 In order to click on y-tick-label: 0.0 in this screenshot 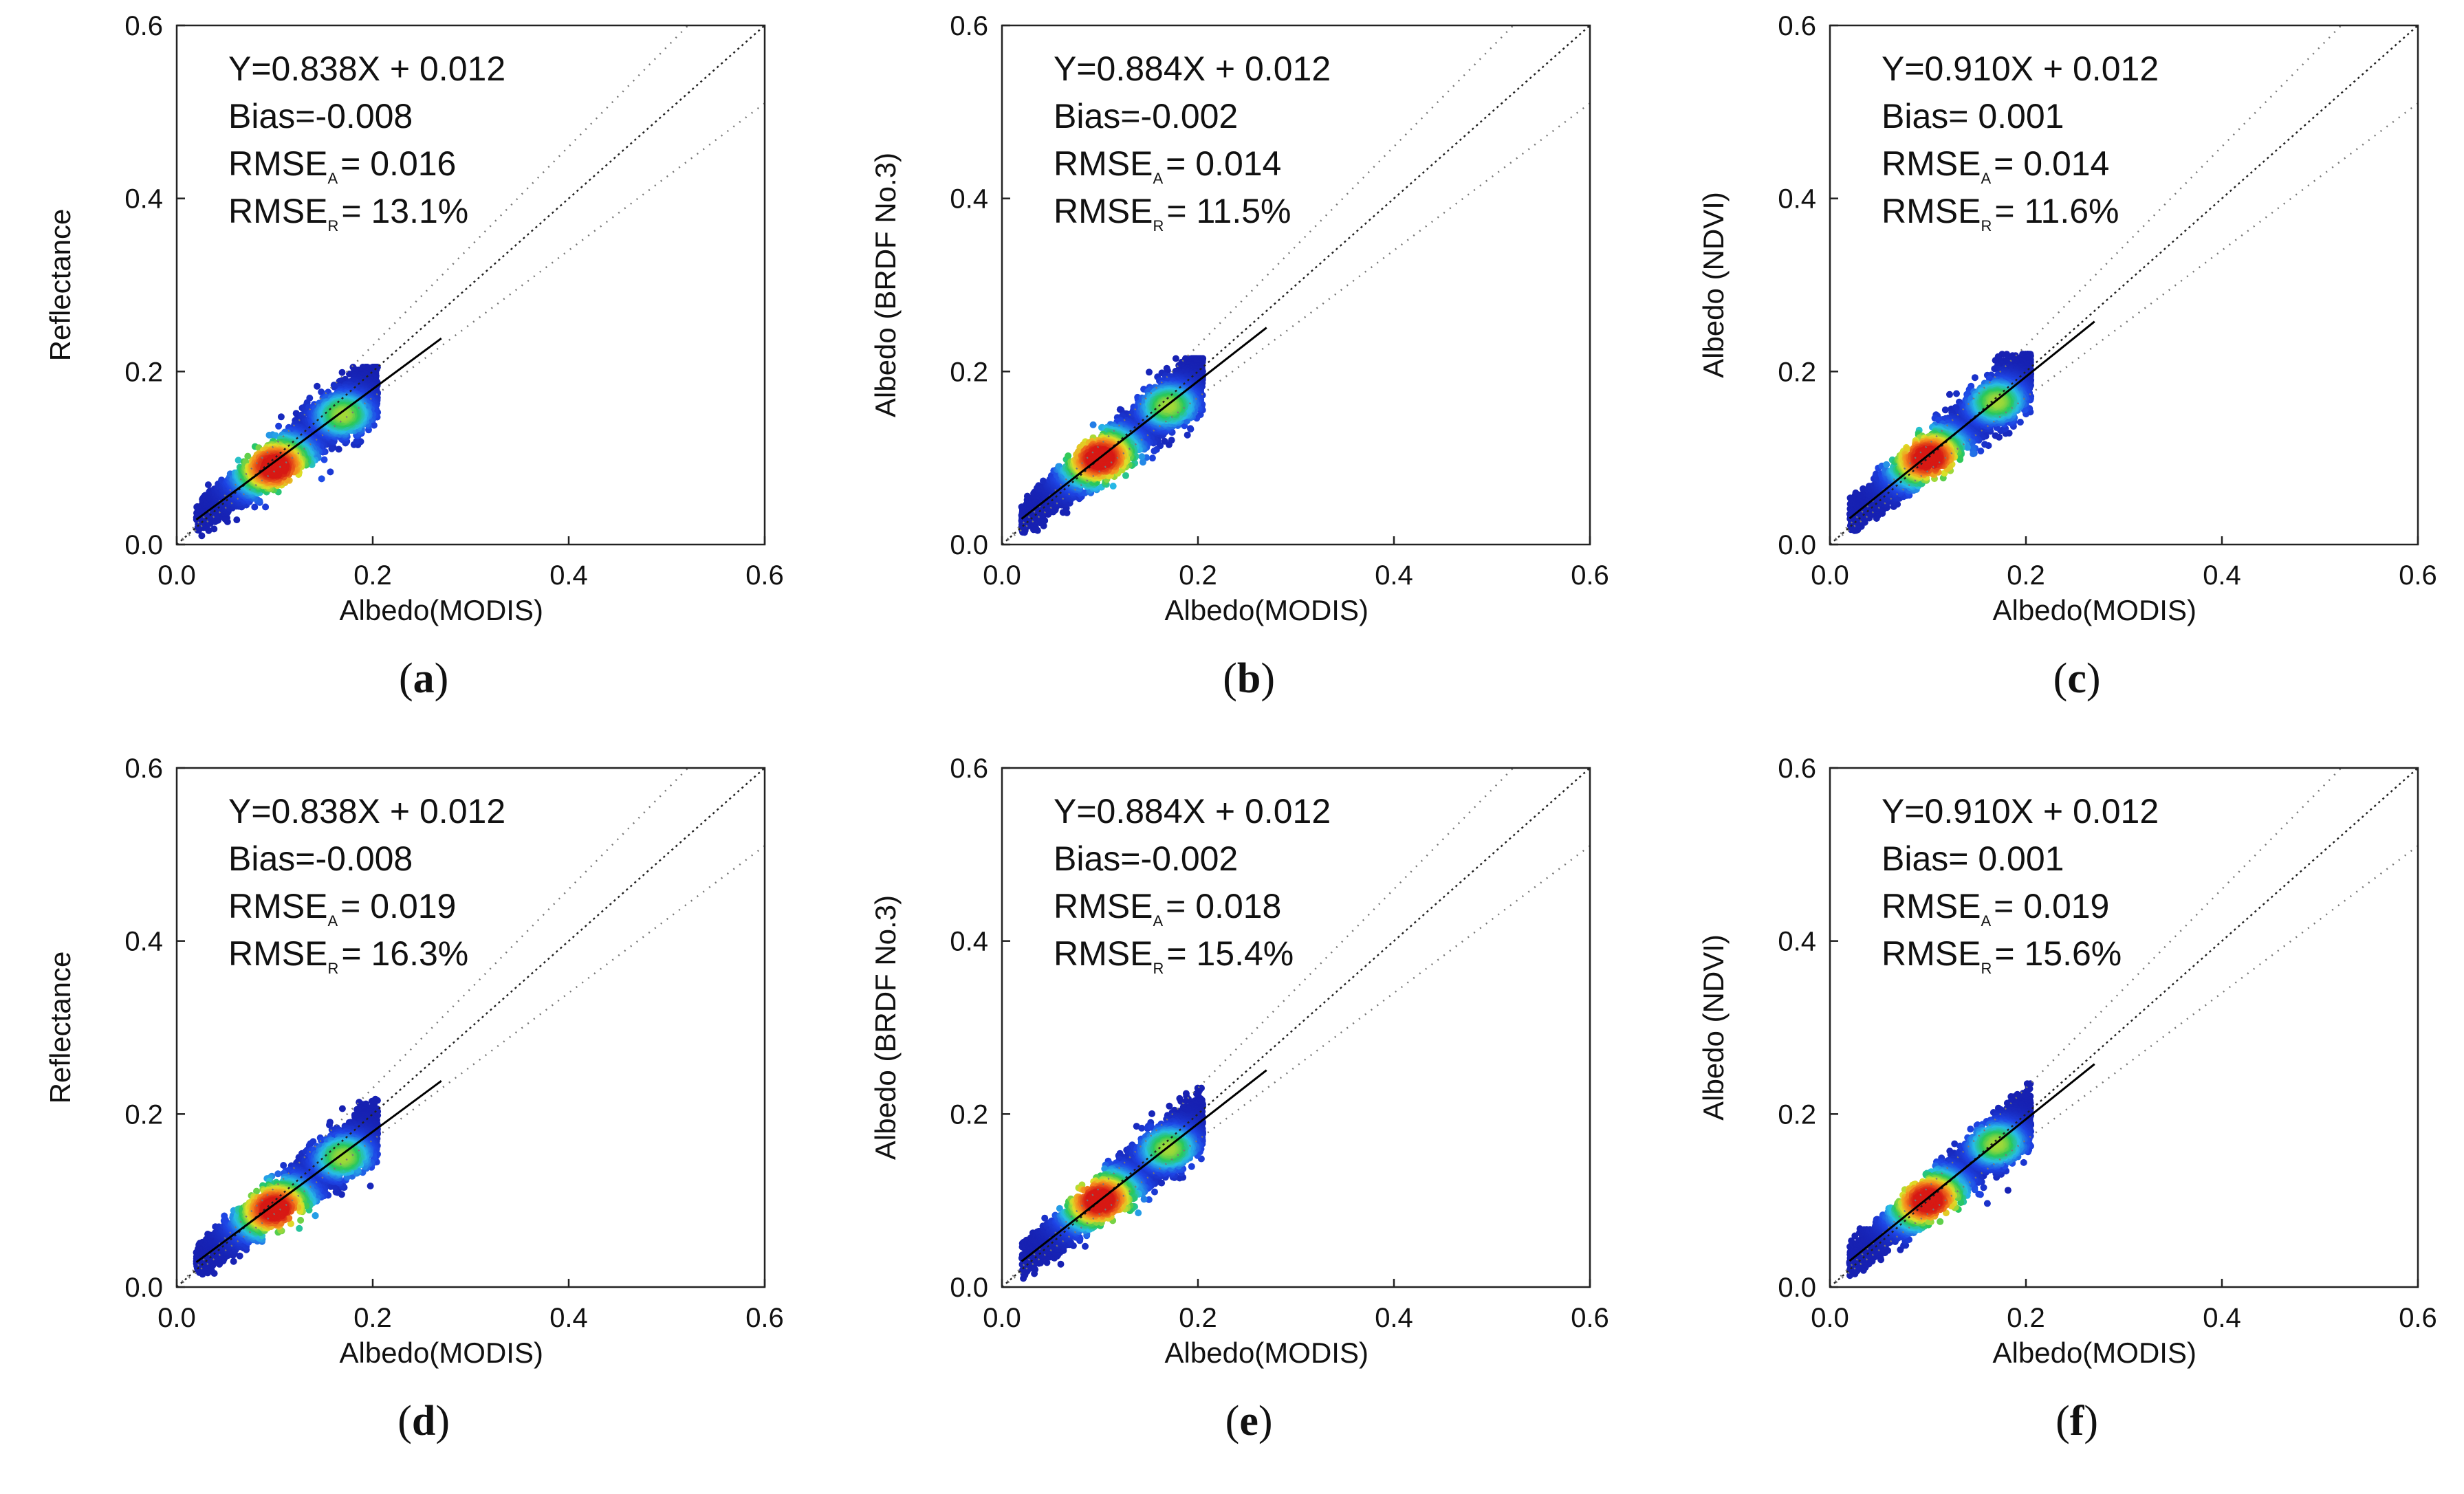, I will do `click(143, 545)`.